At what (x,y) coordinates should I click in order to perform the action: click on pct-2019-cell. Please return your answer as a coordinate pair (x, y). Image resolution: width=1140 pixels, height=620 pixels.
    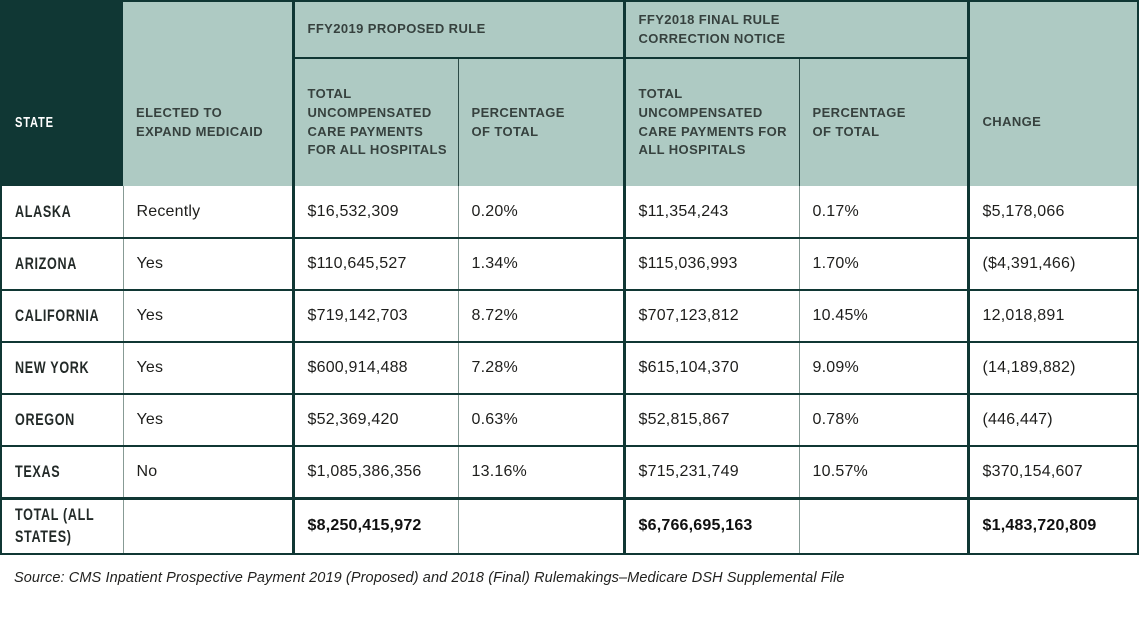
    Looking at the image, I should click on (541, 525).